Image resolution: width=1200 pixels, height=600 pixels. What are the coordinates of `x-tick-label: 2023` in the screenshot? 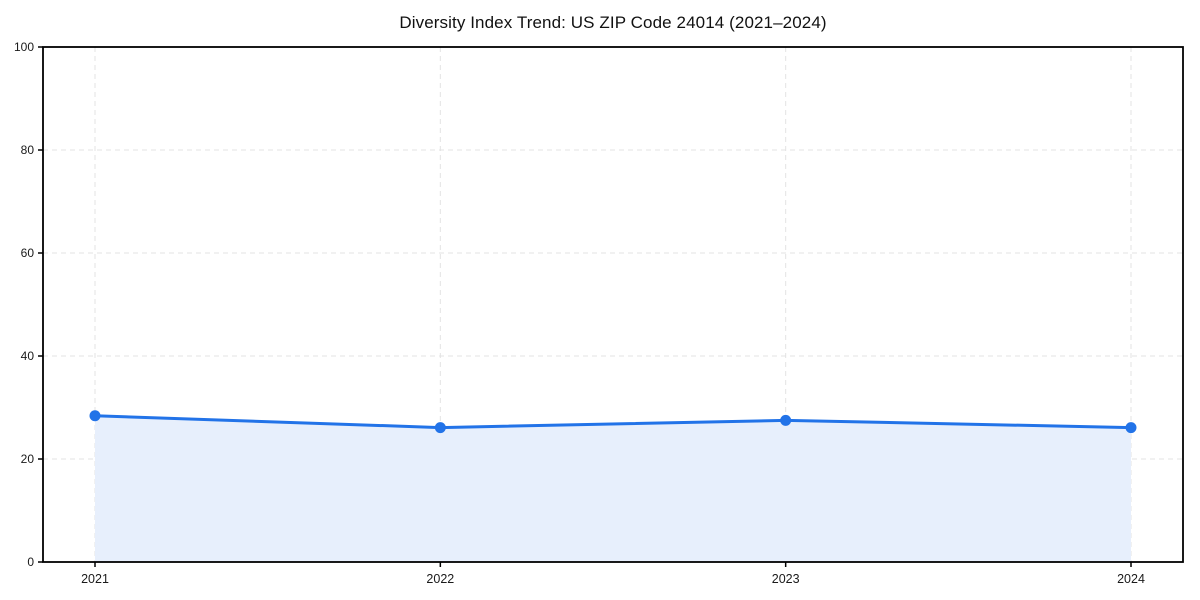 It's located at (786, 579).